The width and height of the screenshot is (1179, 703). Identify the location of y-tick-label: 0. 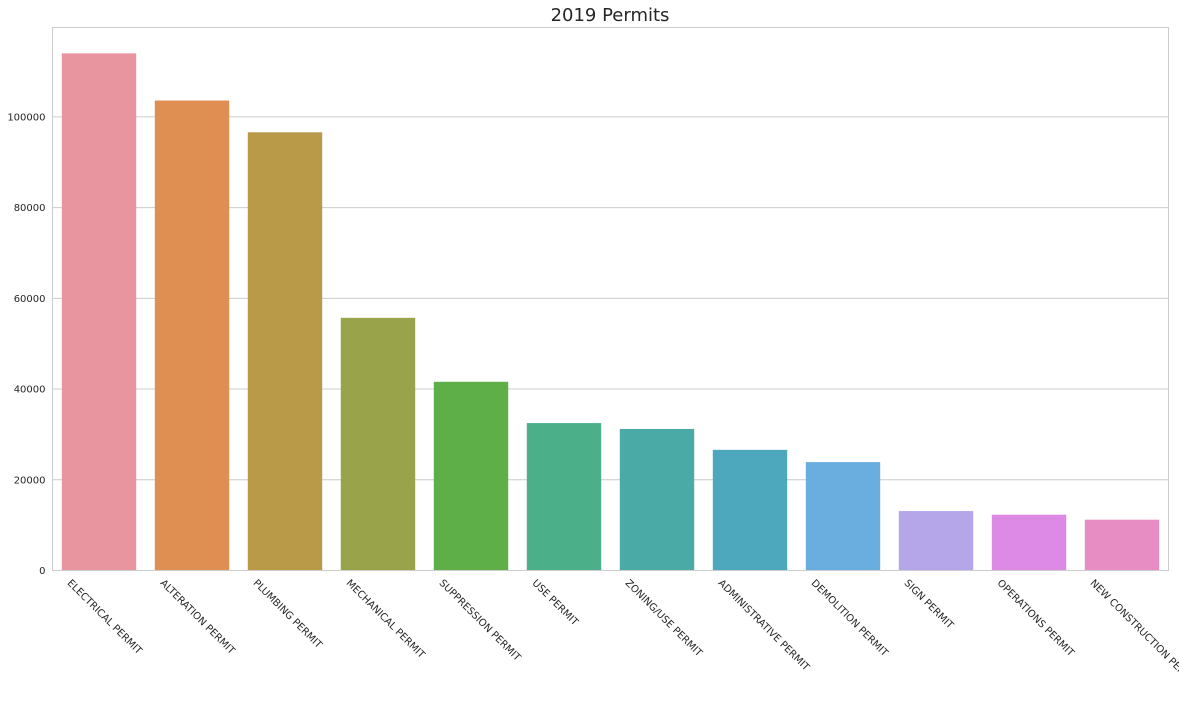
(42, 571).